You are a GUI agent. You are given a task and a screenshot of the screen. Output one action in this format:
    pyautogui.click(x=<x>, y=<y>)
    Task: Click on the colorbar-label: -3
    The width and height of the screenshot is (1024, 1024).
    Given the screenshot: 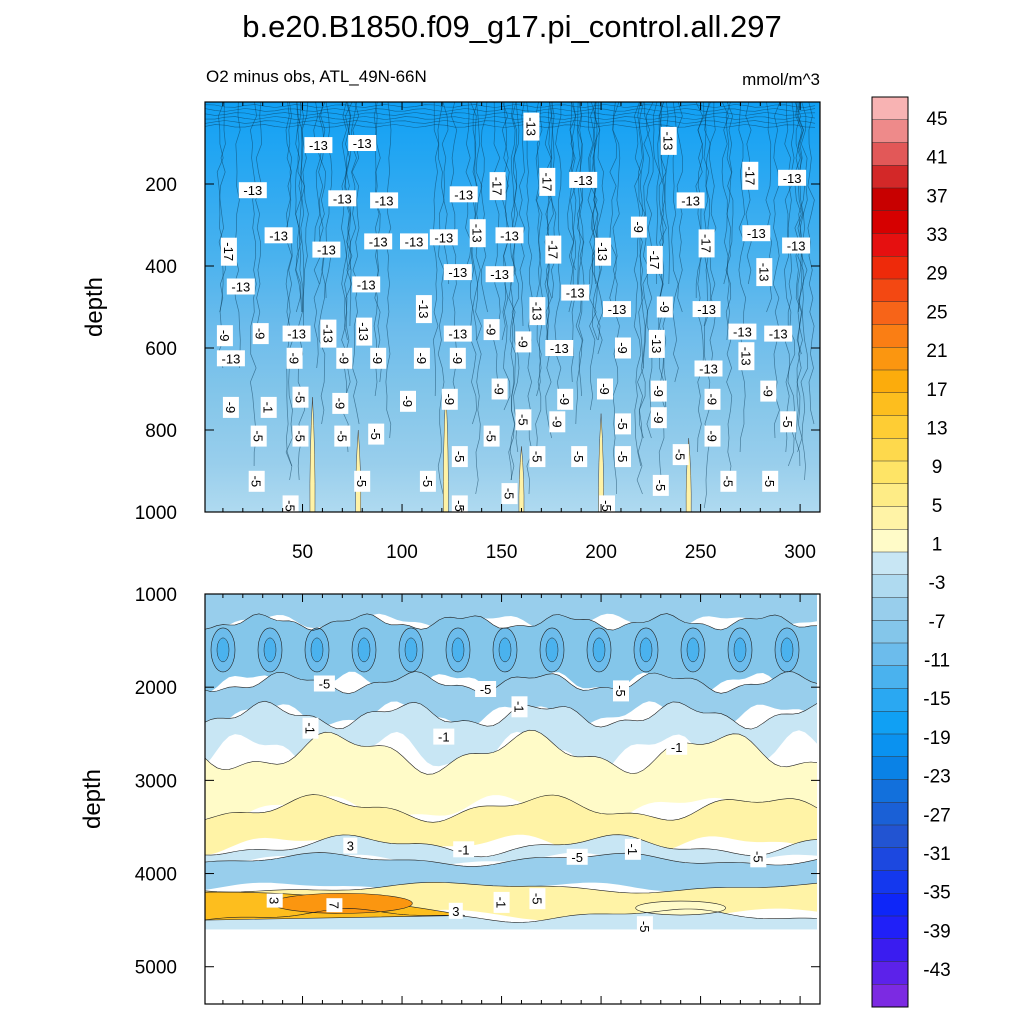 What is the action you would take?
    pyautogui.click(x=937, y=583)
    